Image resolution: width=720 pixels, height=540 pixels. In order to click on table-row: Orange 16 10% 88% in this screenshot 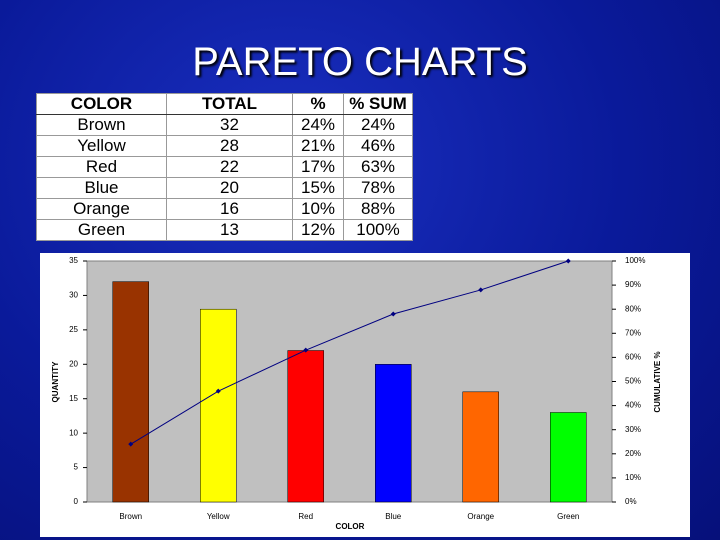, I will do `click(224, 209)`.